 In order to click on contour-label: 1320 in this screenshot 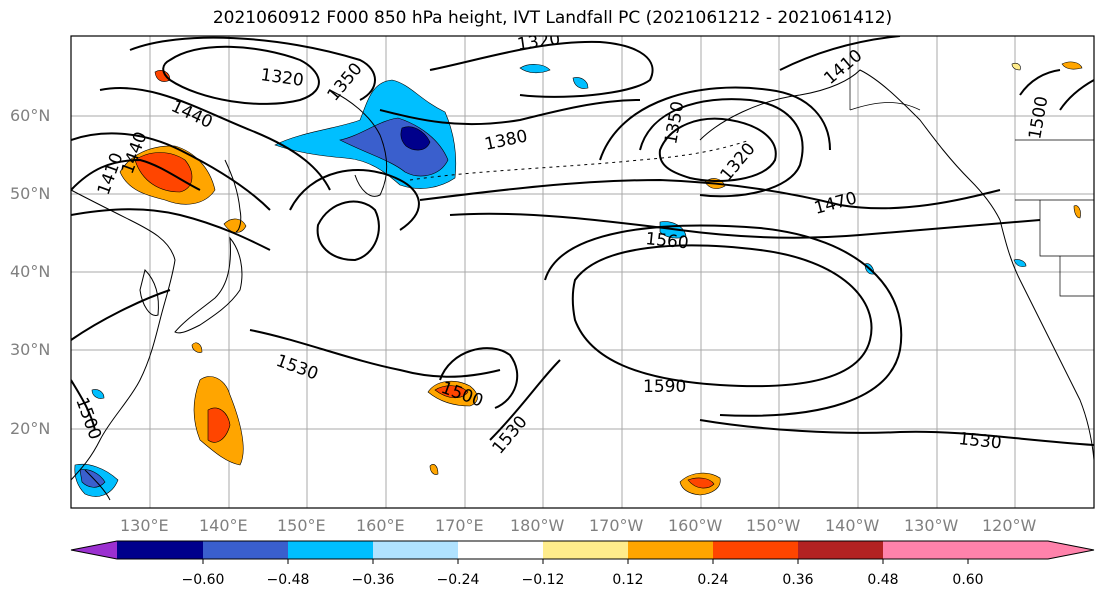, I will do `click(539, 42)`.